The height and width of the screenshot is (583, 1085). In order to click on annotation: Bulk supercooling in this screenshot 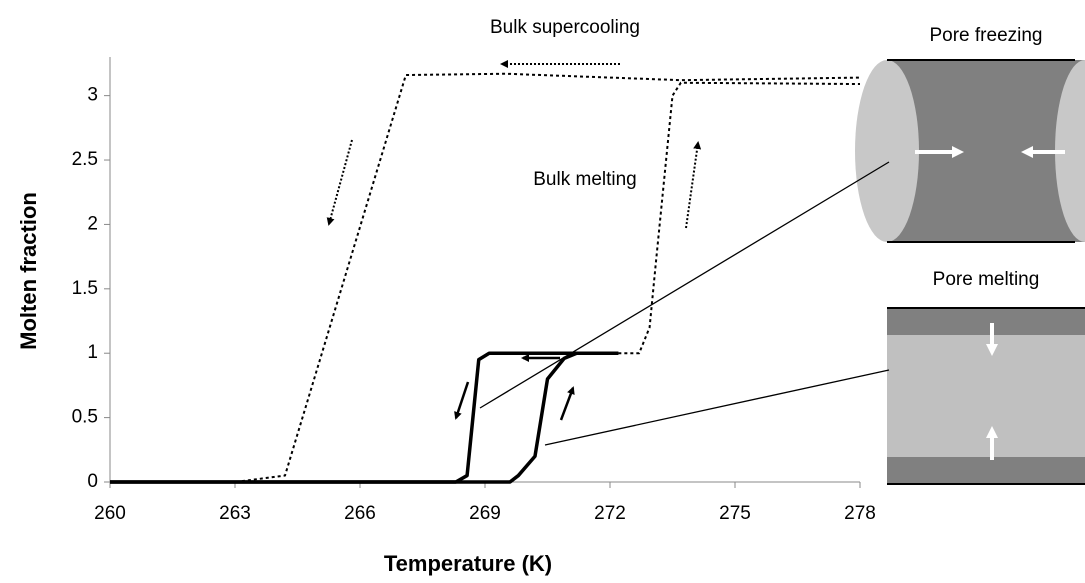, I will do `click(565, 27)`.